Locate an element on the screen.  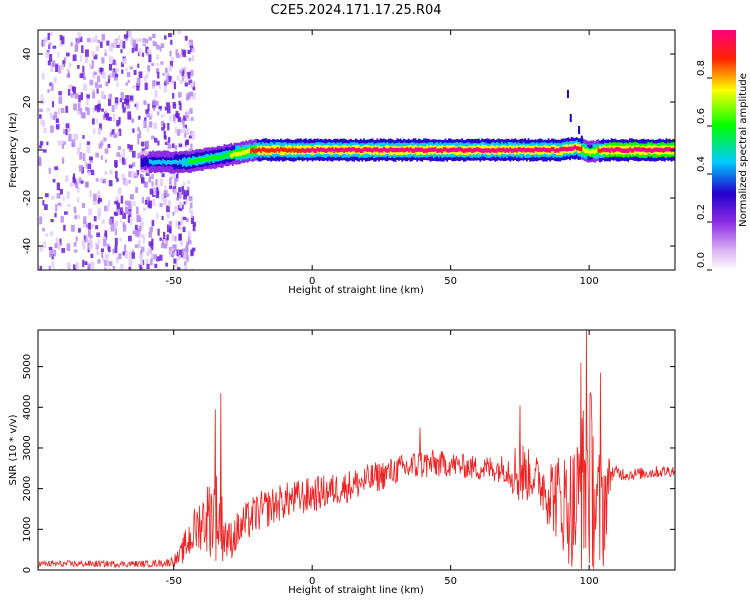
colorbar-tick-label: 0.6 is located at coordinates (701, 116).